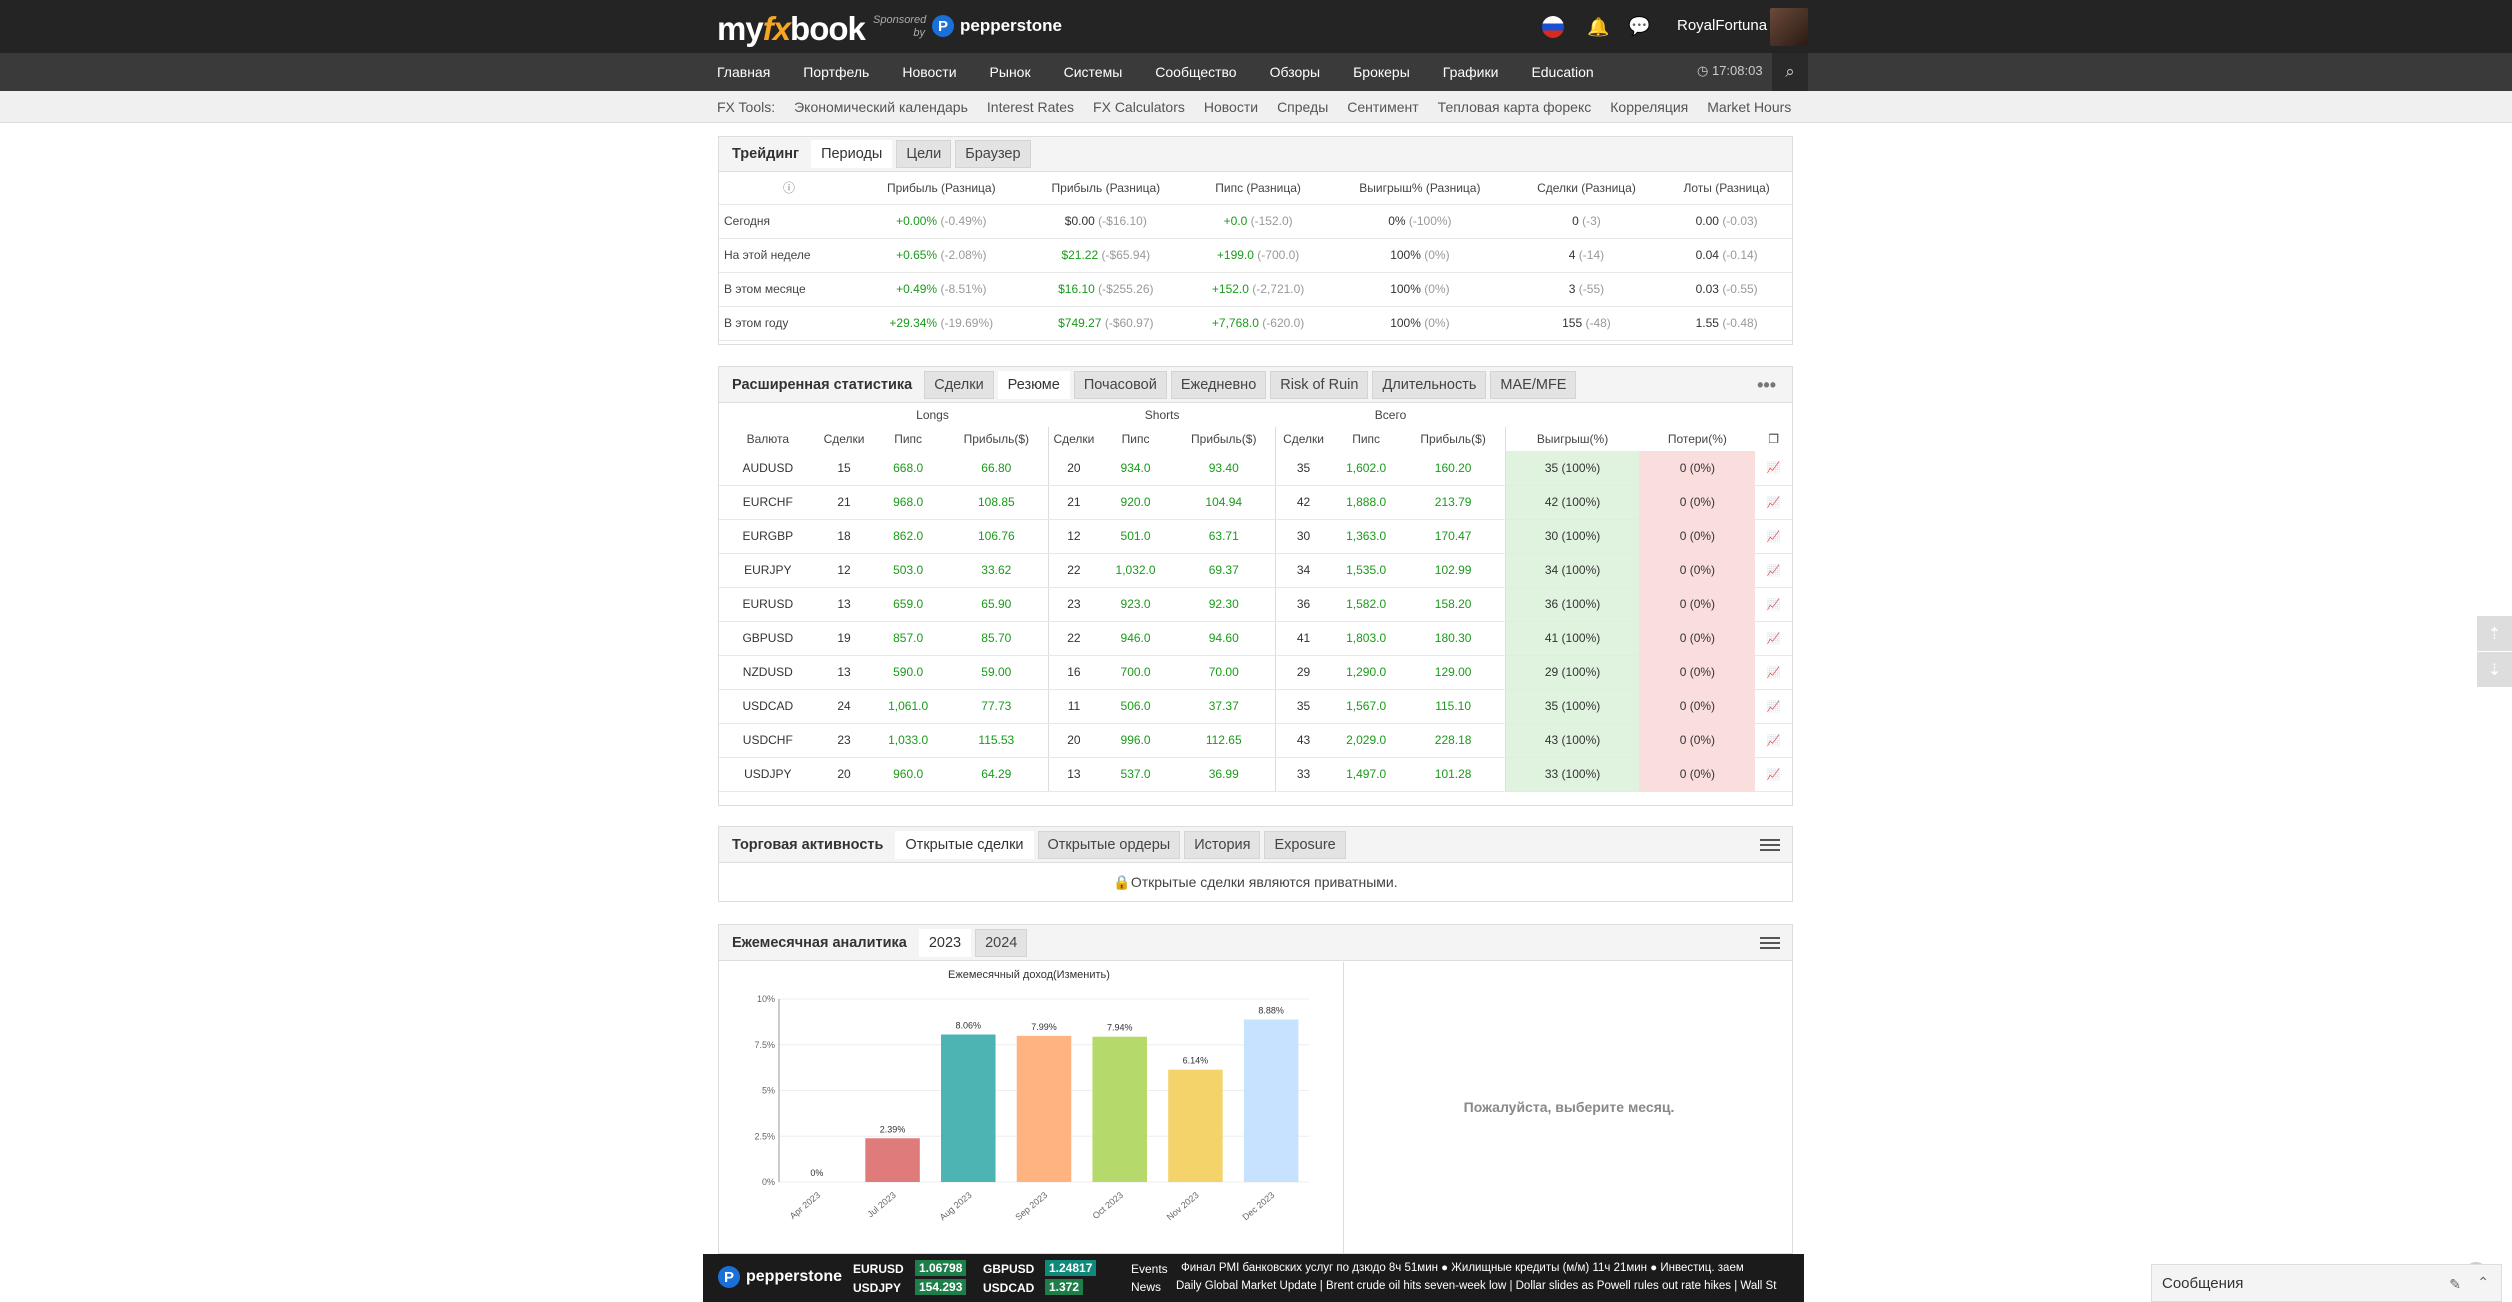  I want to click on tool-link: Сентимент, so click(1383, 107).